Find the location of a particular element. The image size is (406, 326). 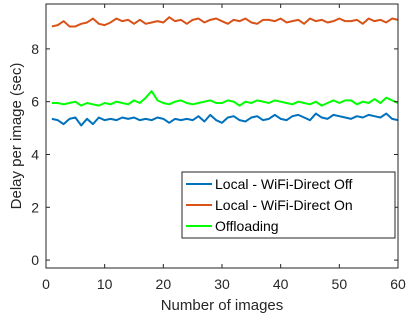

x-tick-label: 50 is located at coordinates (340, 284).